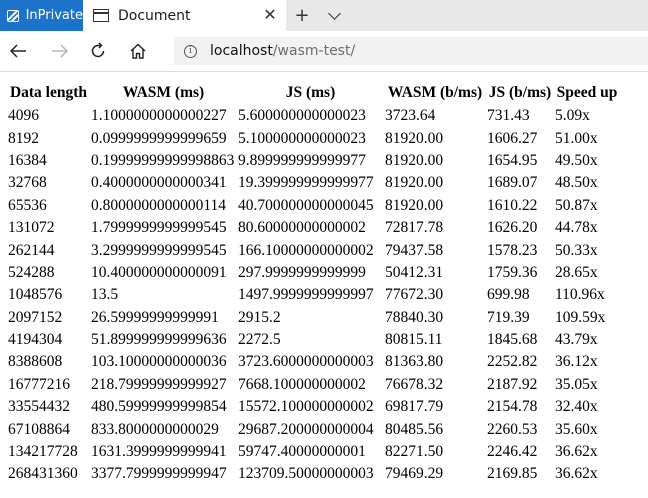 Image resolution: width=648 pixels, height=498 pixels. What do you see at coordinates (31, 272) in the screenshot?
I see `data-length-cell: 524288` at bounding box center [31, 272].